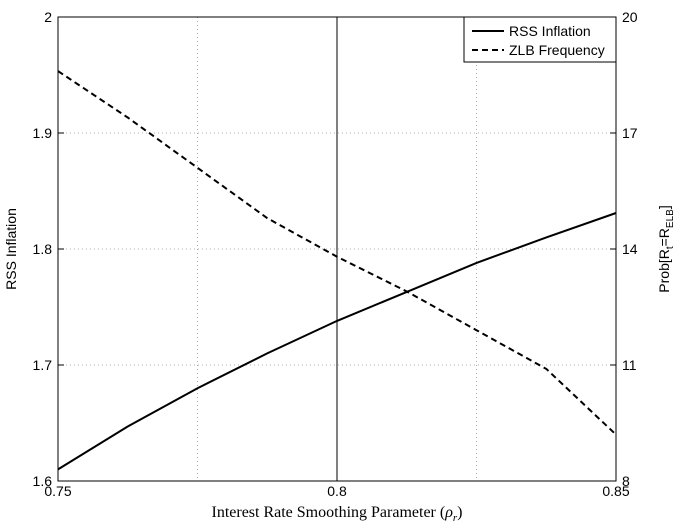 The height and width of the screenshot is (524, 679). Describe the element at coordinates (630, 133) in the screenshot. I see `y-right-tick-label: 17` at that location.